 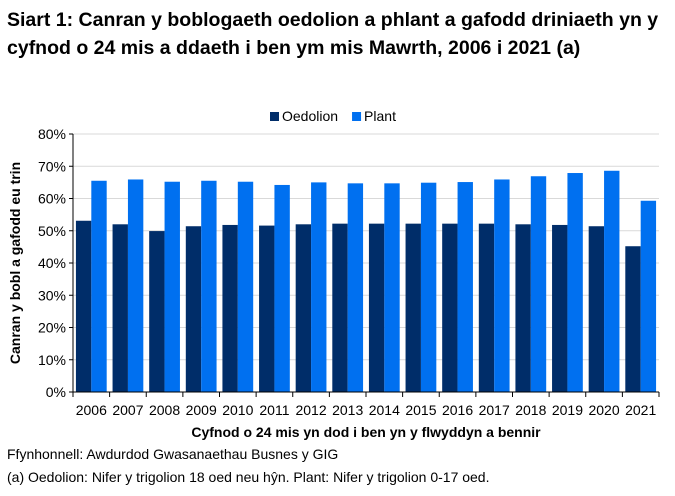 What do you see at coordinates (612, 281) in the screenshot?
I see `bar-plant-2020` at bounding box center [612, 281].